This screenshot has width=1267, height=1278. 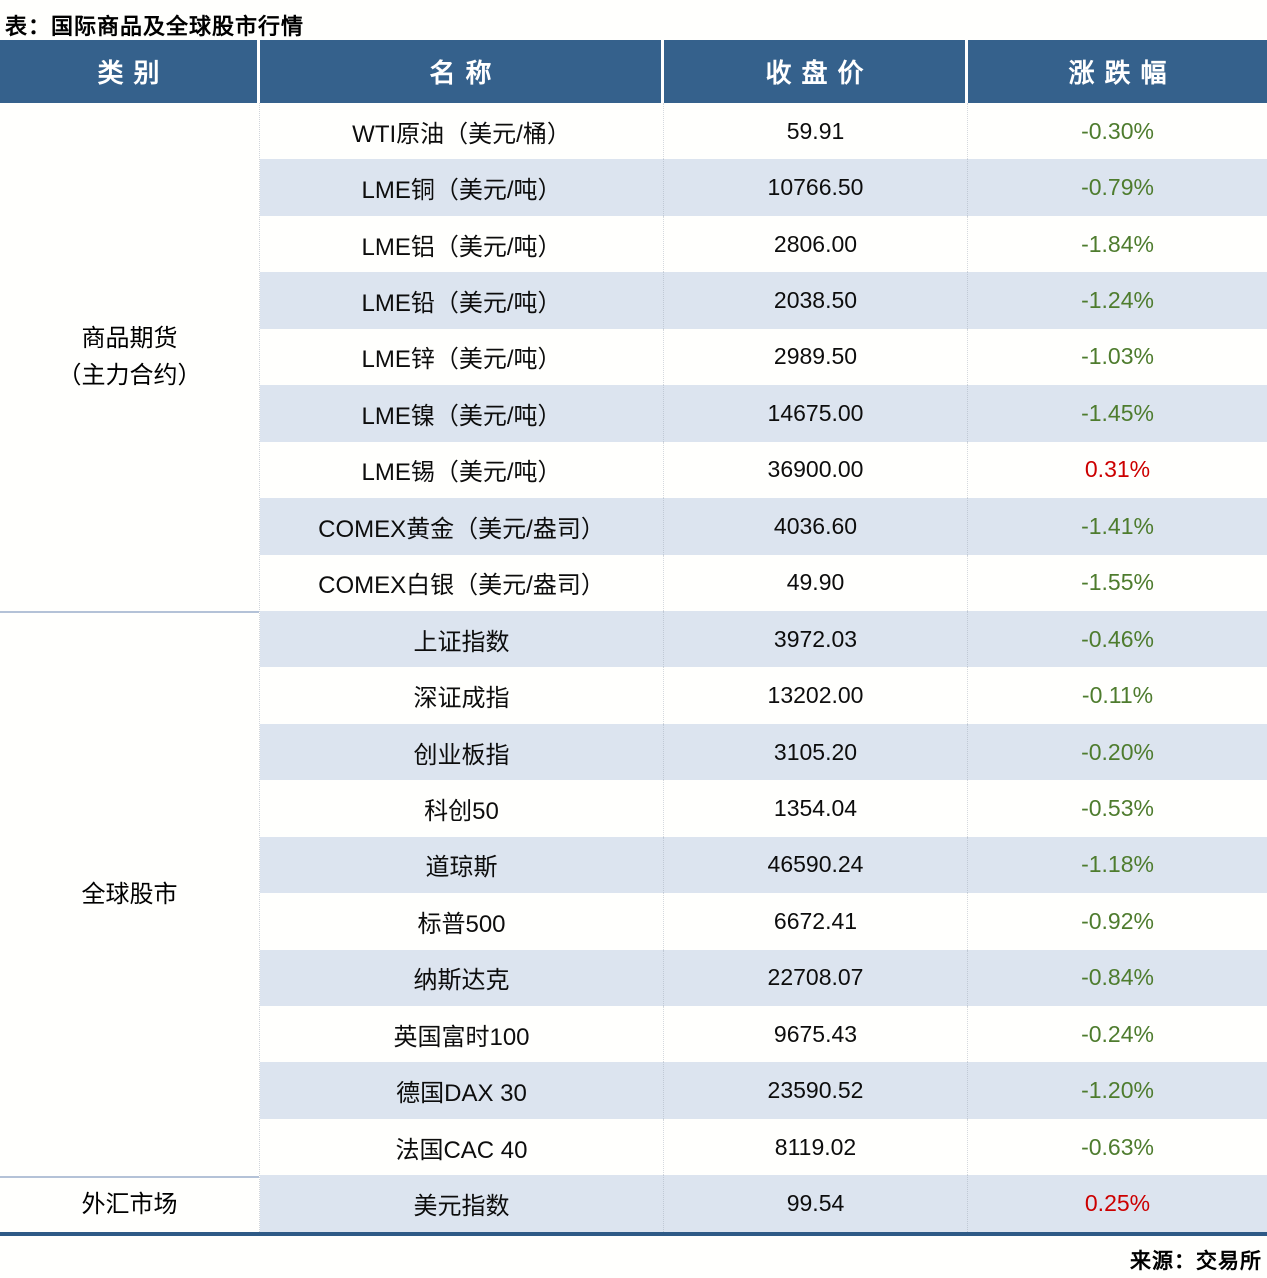 I want to click on close-price: 2806.00, so click(x=816, y=244).